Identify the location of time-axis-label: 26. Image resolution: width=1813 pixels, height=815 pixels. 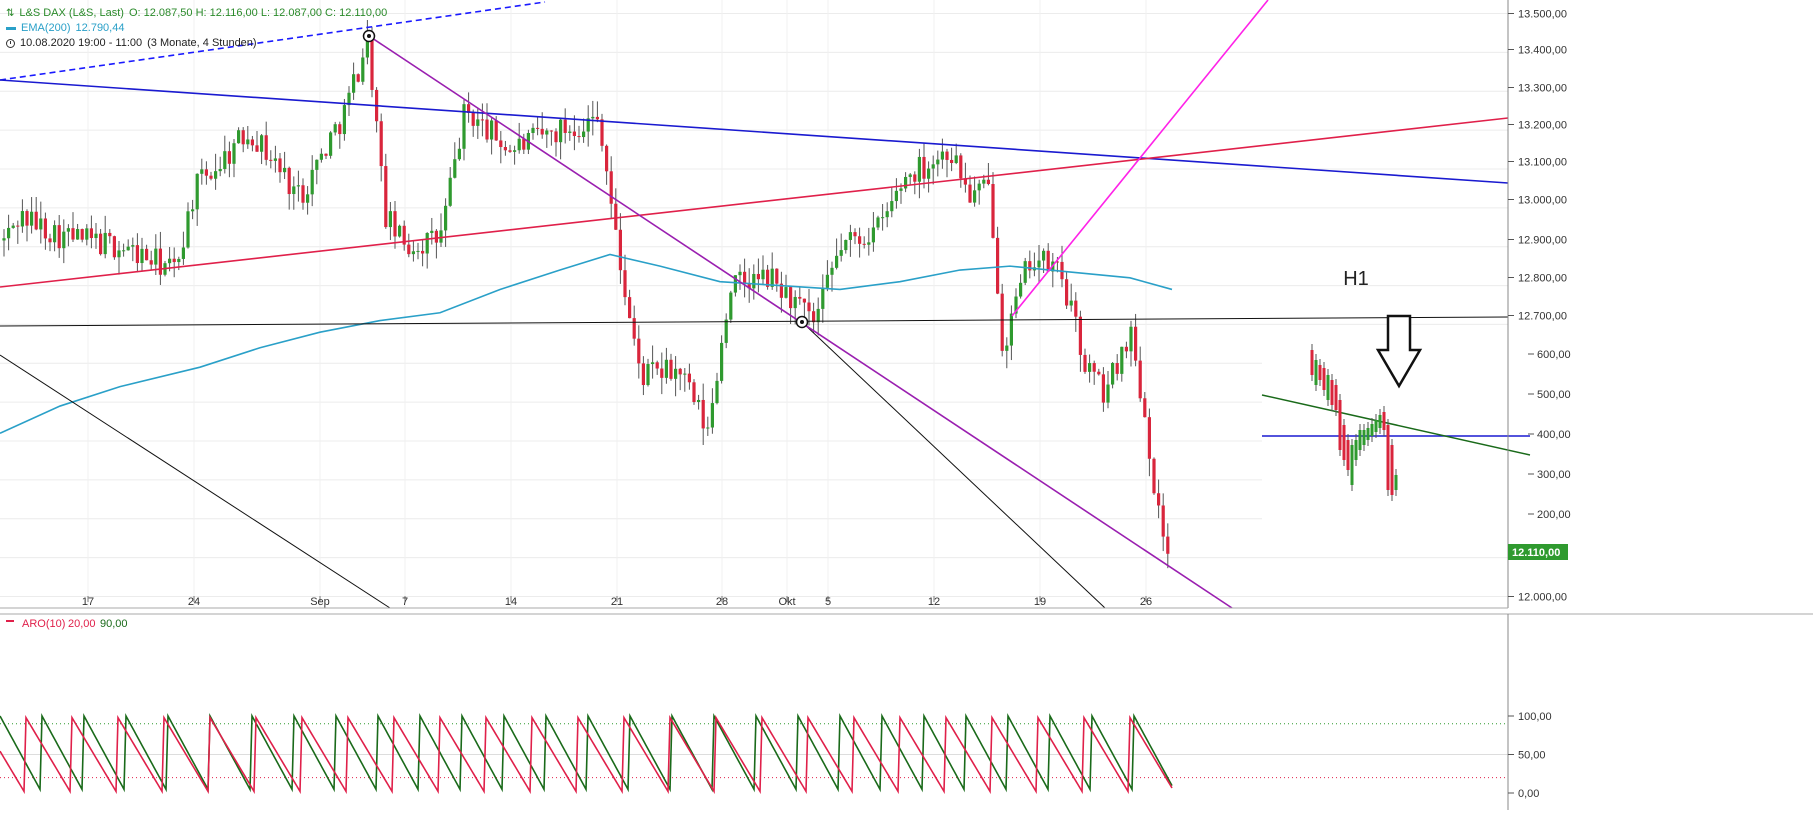
(1146, 602).